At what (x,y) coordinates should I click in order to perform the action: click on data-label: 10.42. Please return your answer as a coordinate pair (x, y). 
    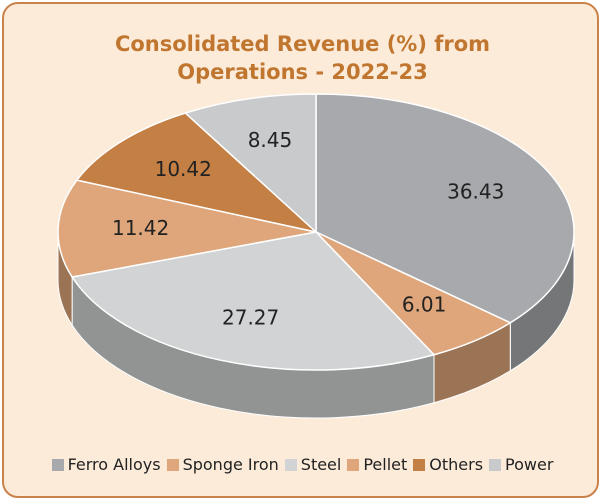
    Looking at the image, I should click on (183, 169).